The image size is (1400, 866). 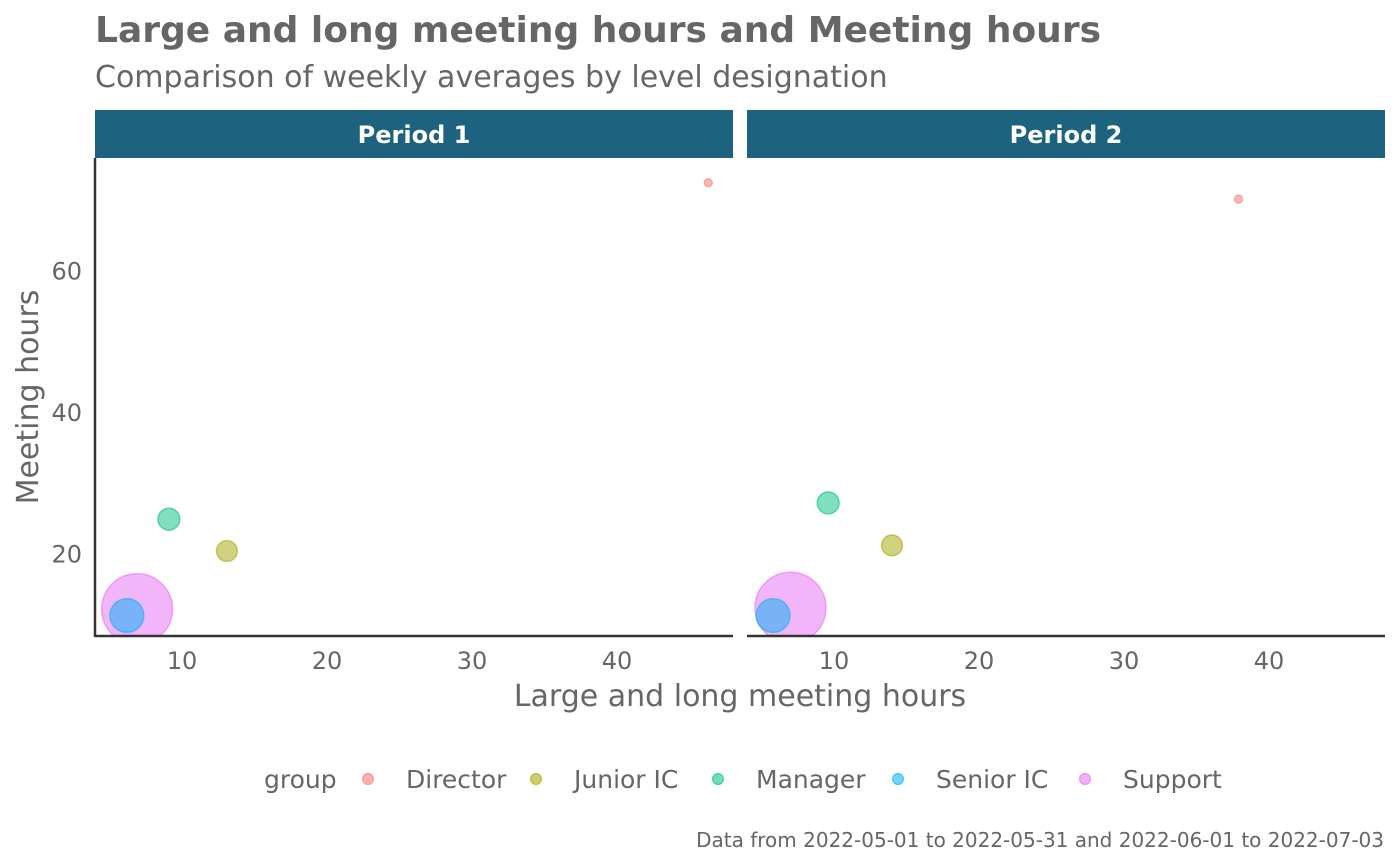 What do you see at coordinates (74, 397) in the screenshot?
I see `y-axis: 20 40 60` at bounding box center [74, 397].